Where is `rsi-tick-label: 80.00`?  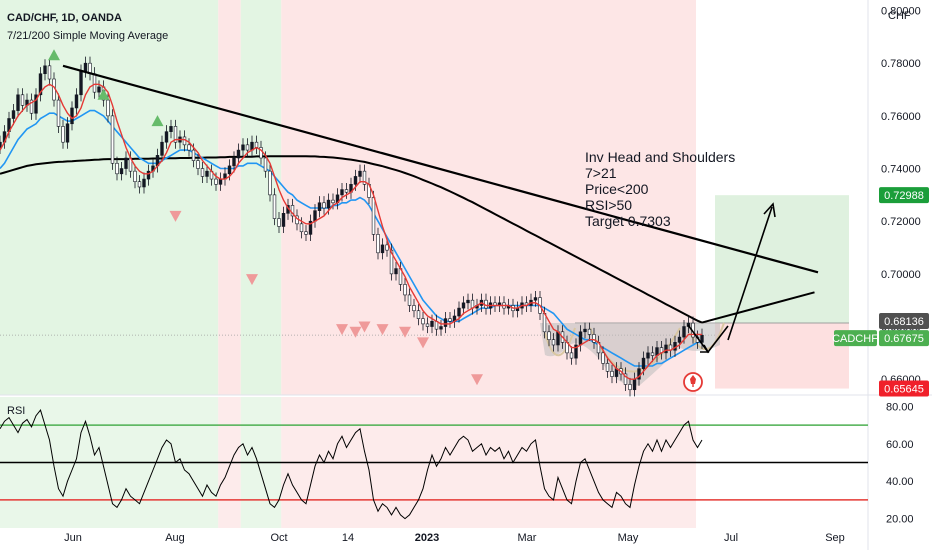 rsi-tick-label: 80.00 is located at coordinates (900, 407).